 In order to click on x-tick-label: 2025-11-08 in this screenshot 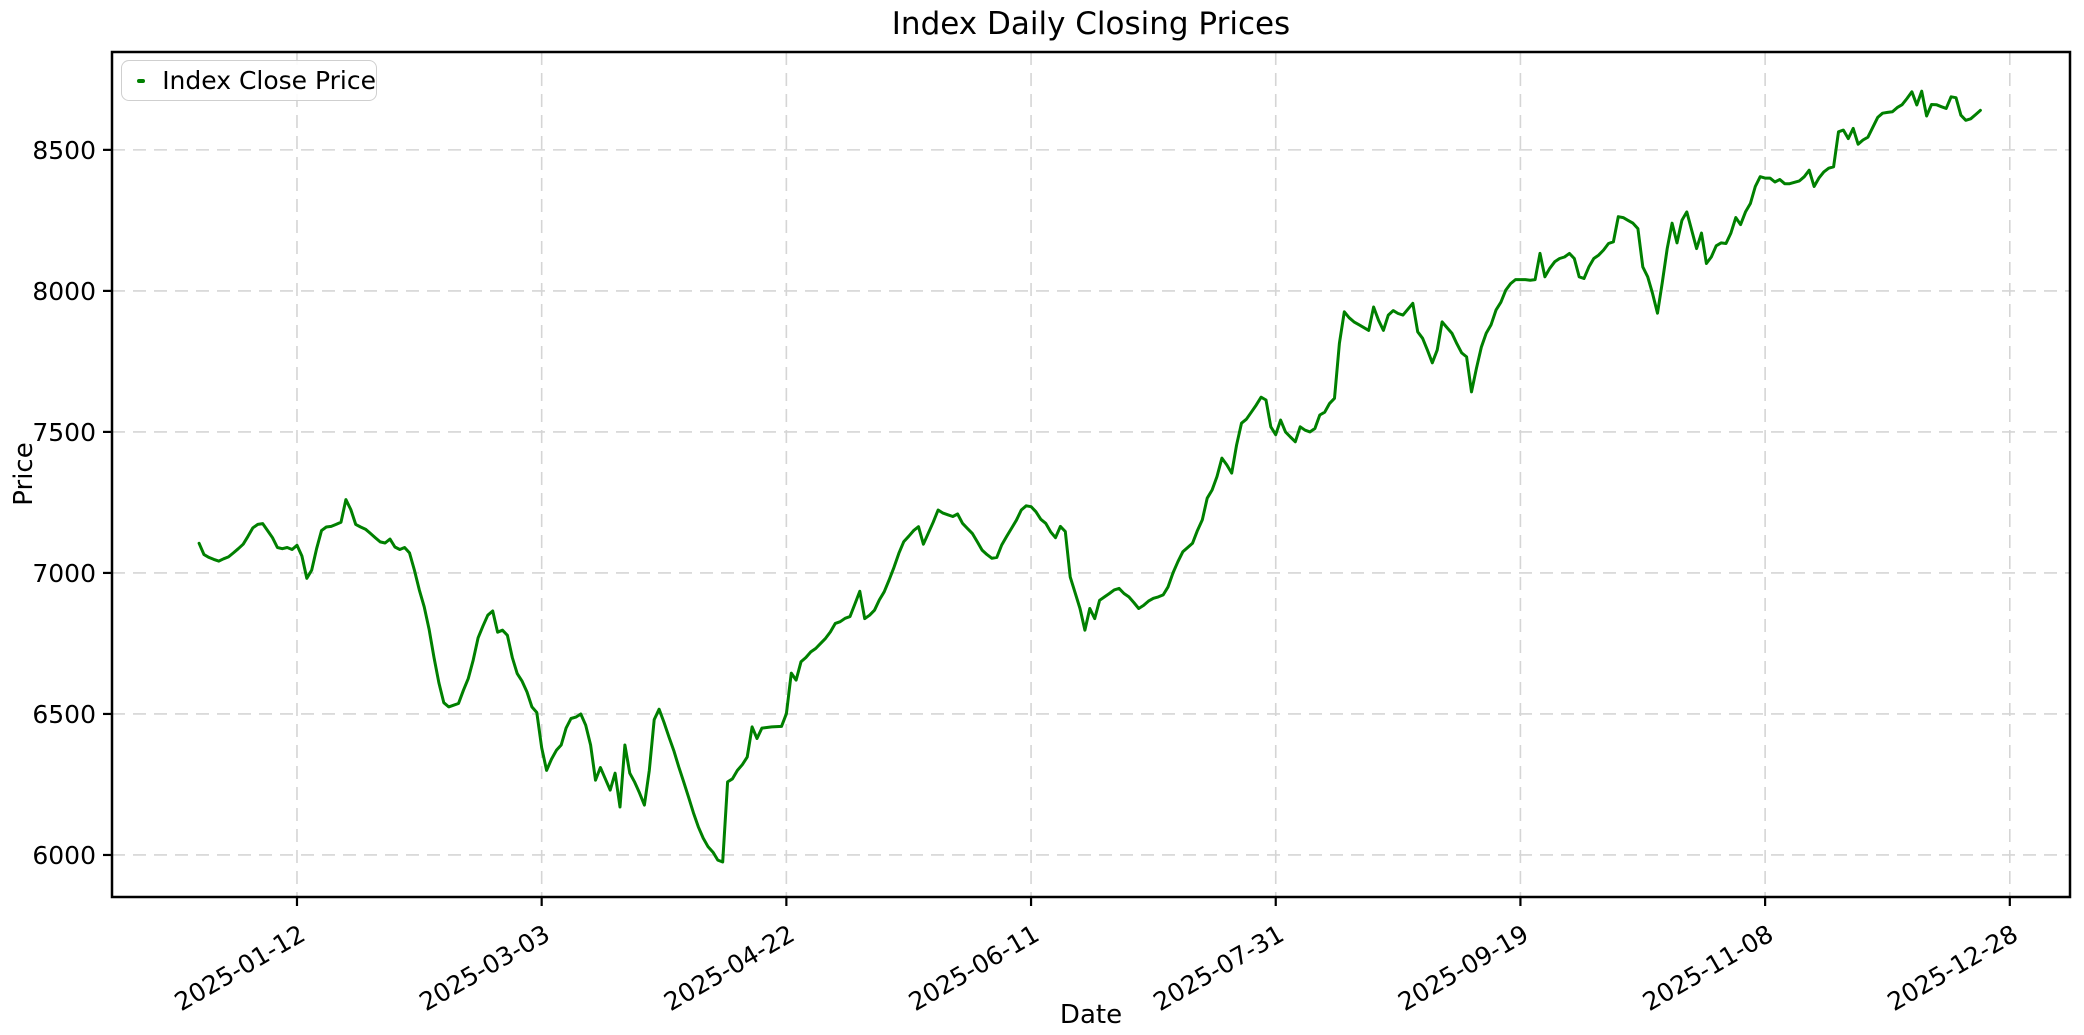, I will do `click(1708, 968)`.